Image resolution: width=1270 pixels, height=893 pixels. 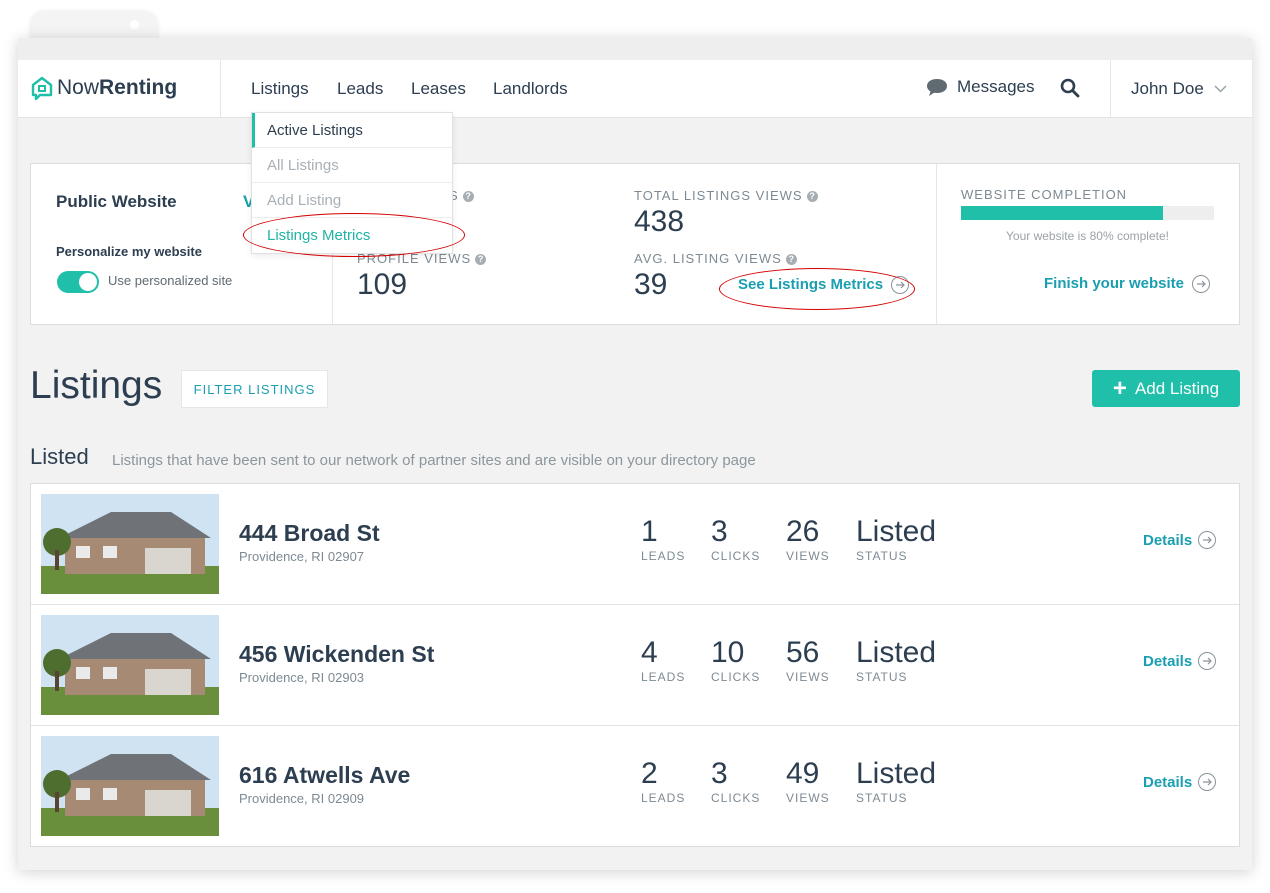 What do you see at coordinates (352, 130) in the screenshot?
I see `menu-item-active-listings: Active Listings` at bounding box center [352, 130].